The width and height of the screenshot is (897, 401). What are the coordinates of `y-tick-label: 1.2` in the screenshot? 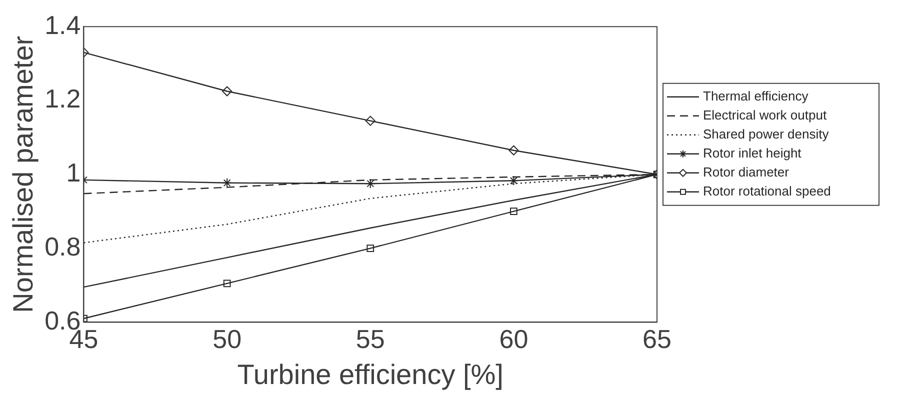 It's located at (62, 99).